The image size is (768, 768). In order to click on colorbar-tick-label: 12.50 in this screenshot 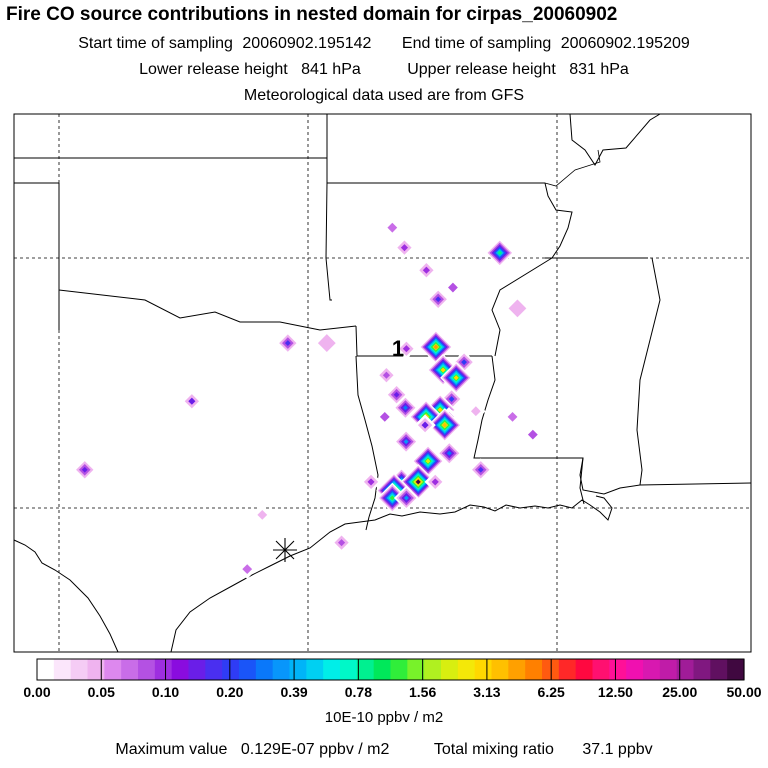, I will do `click(615, 692)`.